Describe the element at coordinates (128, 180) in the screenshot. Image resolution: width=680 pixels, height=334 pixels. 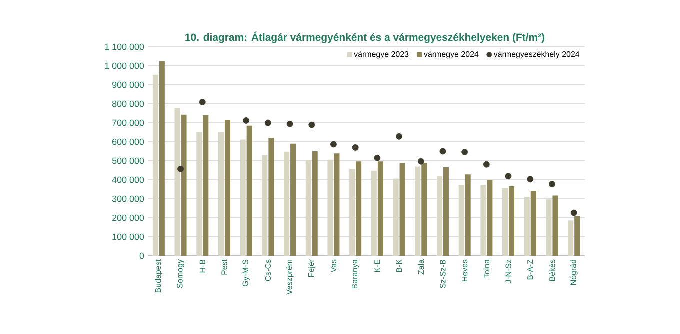
I see `y-tick-label: 400 000` at that location.